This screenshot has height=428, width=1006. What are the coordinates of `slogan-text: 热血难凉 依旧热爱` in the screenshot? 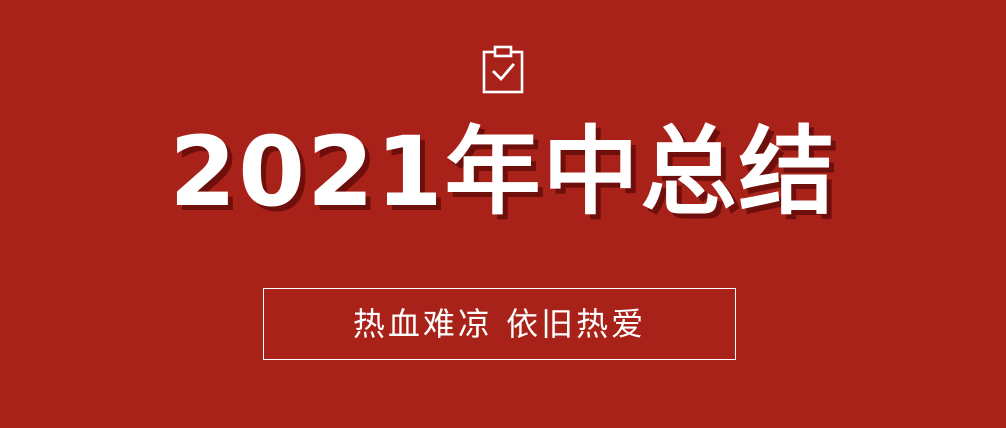 It's located at (499, 324).